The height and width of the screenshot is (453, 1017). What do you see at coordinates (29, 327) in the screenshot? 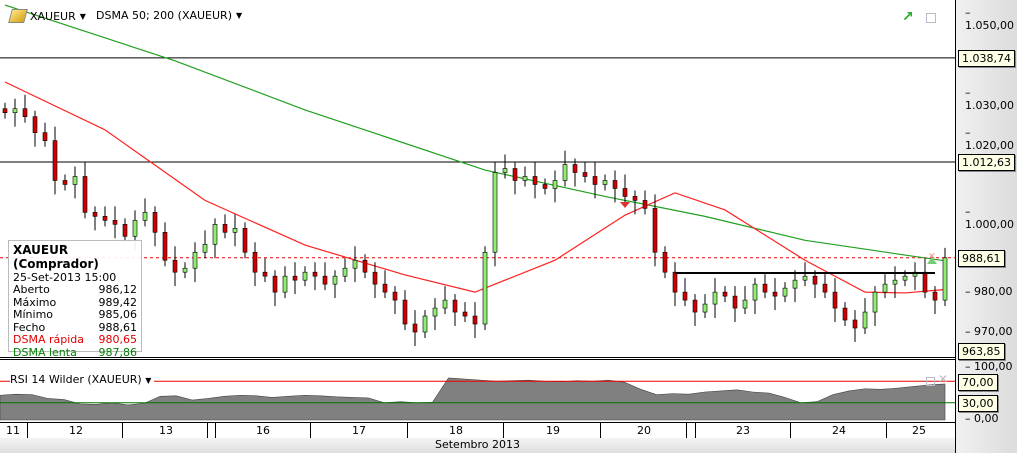
I see `info-label: Fecho` at bounding box center [29, 327].